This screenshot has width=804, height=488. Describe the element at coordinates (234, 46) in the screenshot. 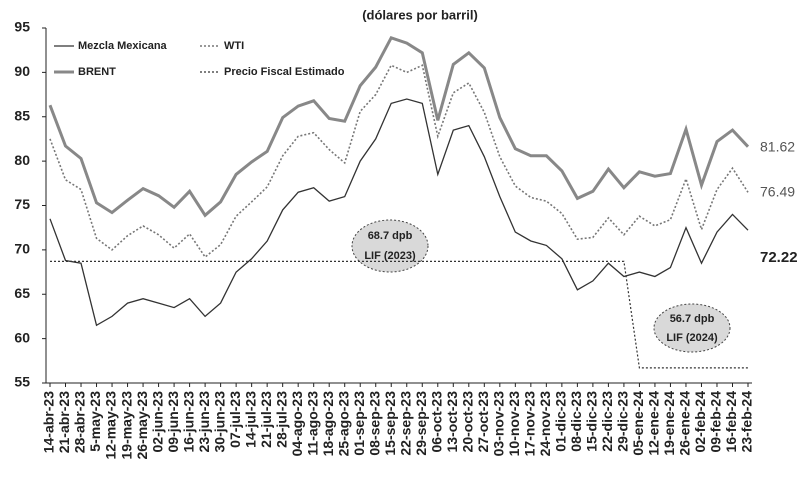

I see `legend-label: WTI` at that location.